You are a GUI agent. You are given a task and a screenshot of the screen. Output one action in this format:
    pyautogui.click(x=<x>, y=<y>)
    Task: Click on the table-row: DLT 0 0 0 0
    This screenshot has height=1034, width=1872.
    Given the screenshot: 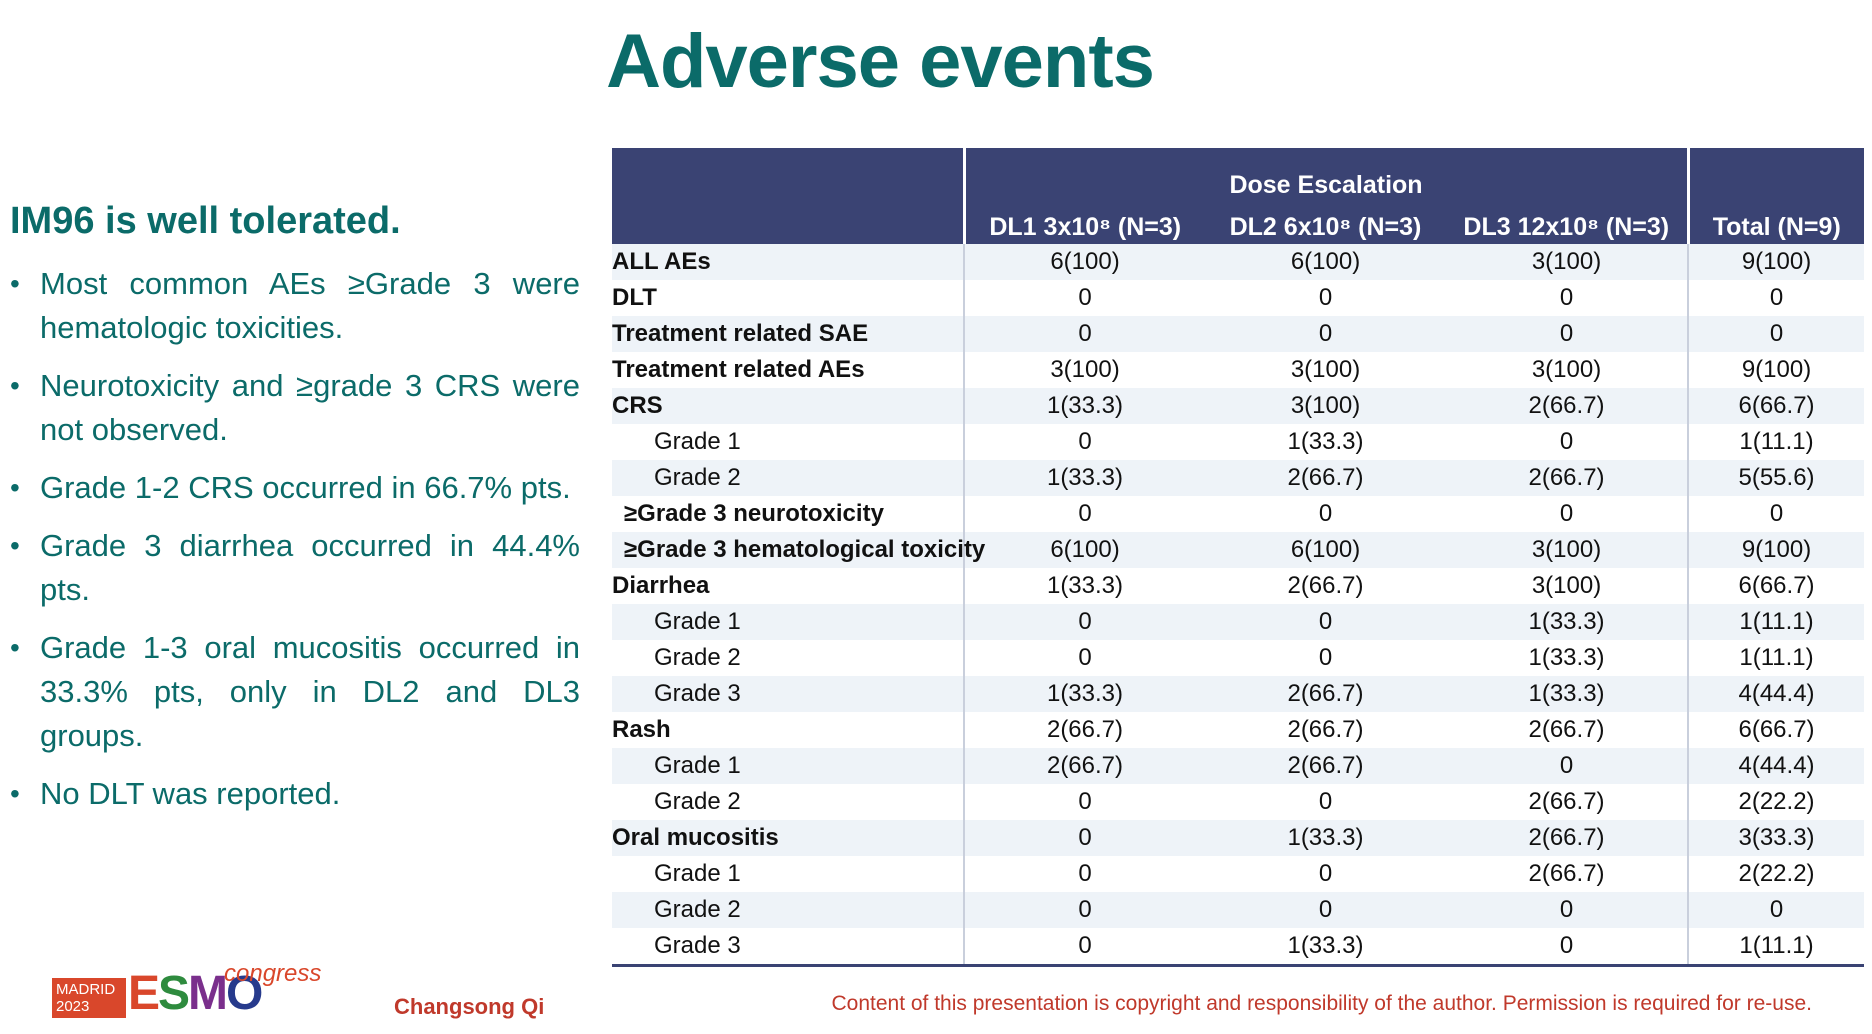 What is the action you would take?
    pyautogui.click(x=1238, y=298)
    